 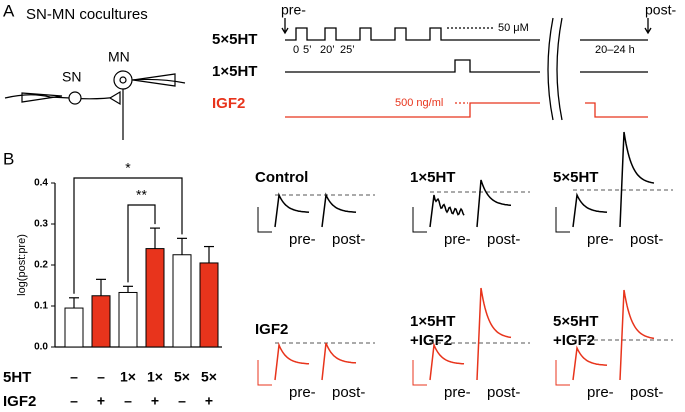 I want to click on time-label: 5’, so click(x=307, y=50).